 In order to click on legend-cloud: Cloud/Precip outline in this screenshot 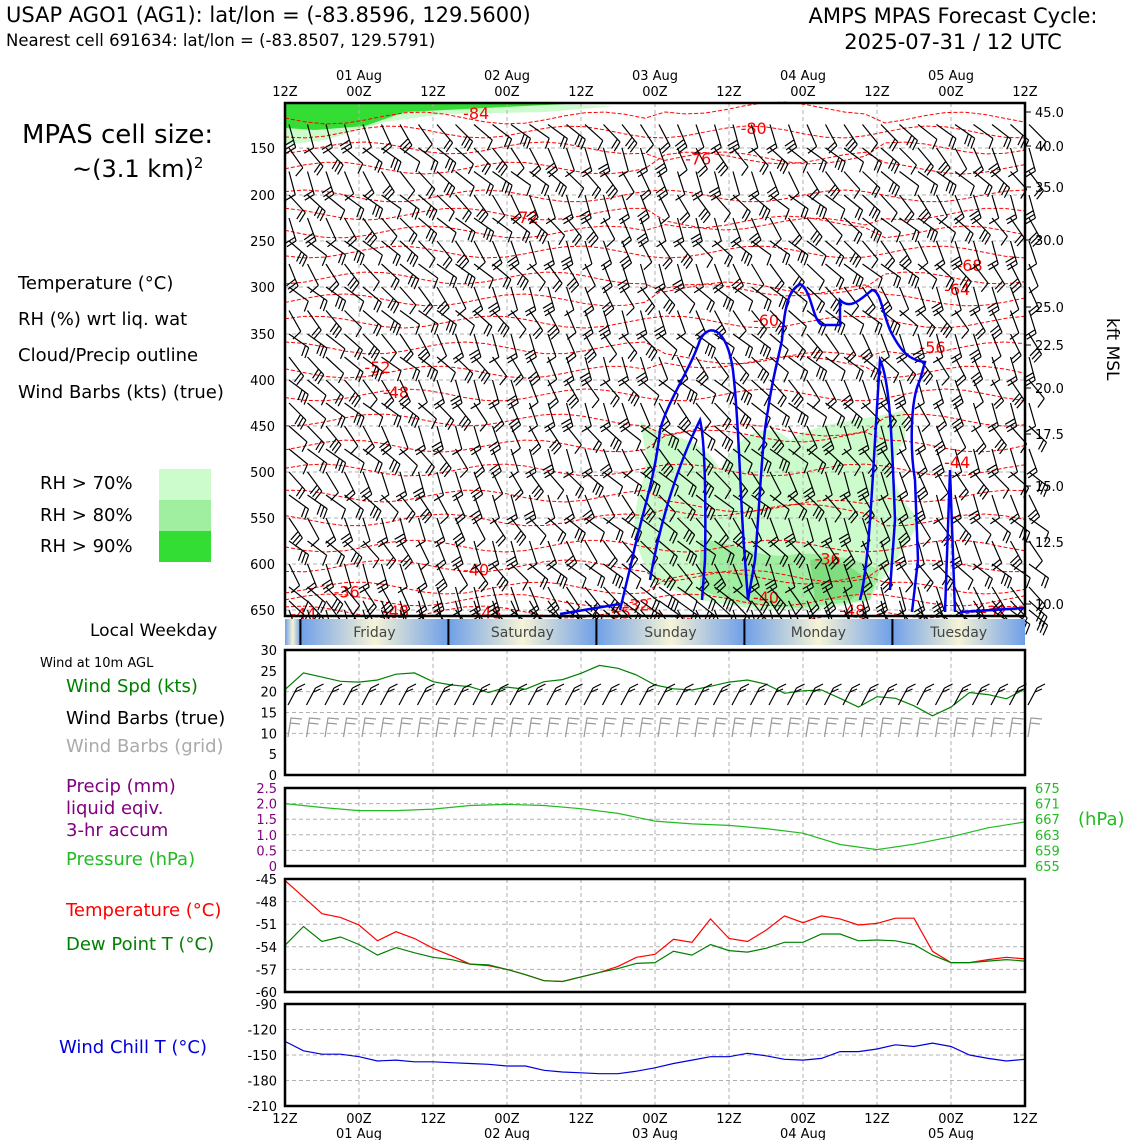, I will do `click(108, 355)`.